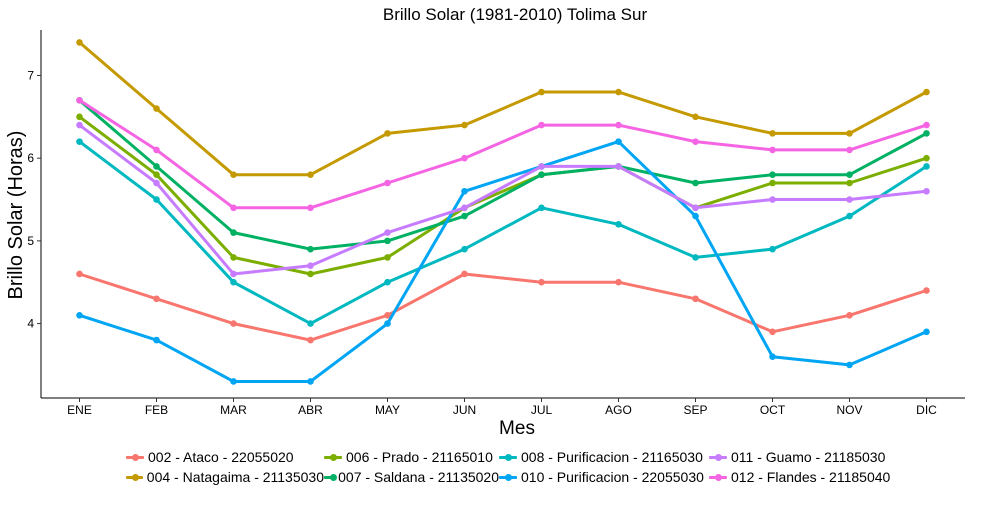  I want to click on x-tick-label: ENE, so click(79, 410).